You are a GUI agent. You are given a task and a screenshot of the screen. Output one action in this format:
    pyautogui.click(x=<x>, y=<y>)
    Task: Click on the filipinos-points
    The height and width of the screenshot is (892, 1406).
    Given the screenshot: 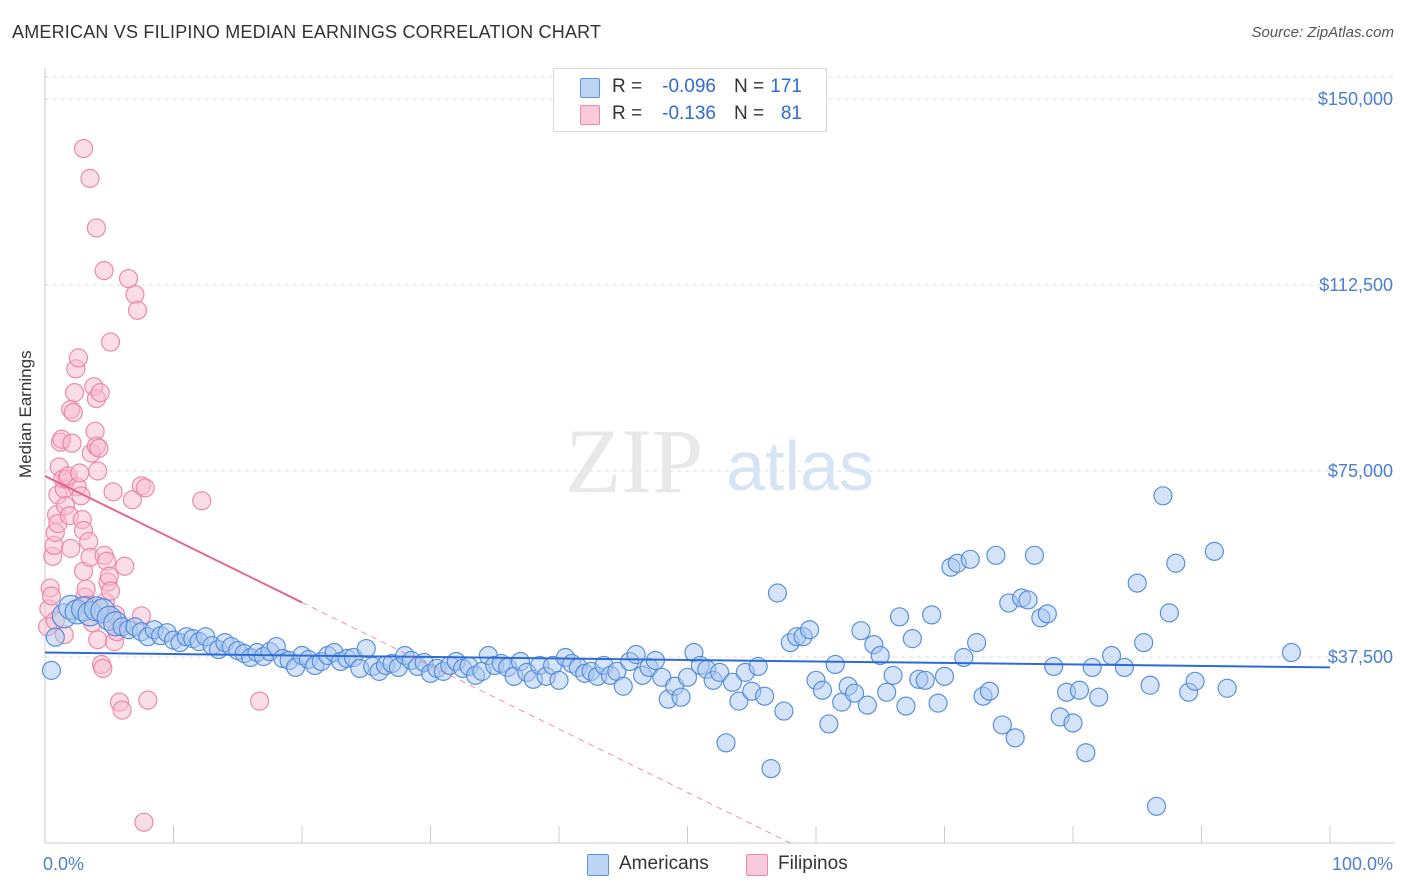 What is the action you would take?
    pyautogui.click(x=153, y=485)
    